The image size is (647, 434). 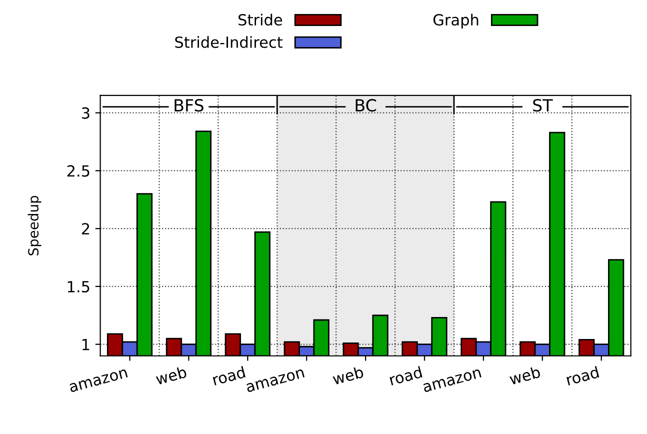 I want to click on annotation: BC, so click(x=366, y=105).